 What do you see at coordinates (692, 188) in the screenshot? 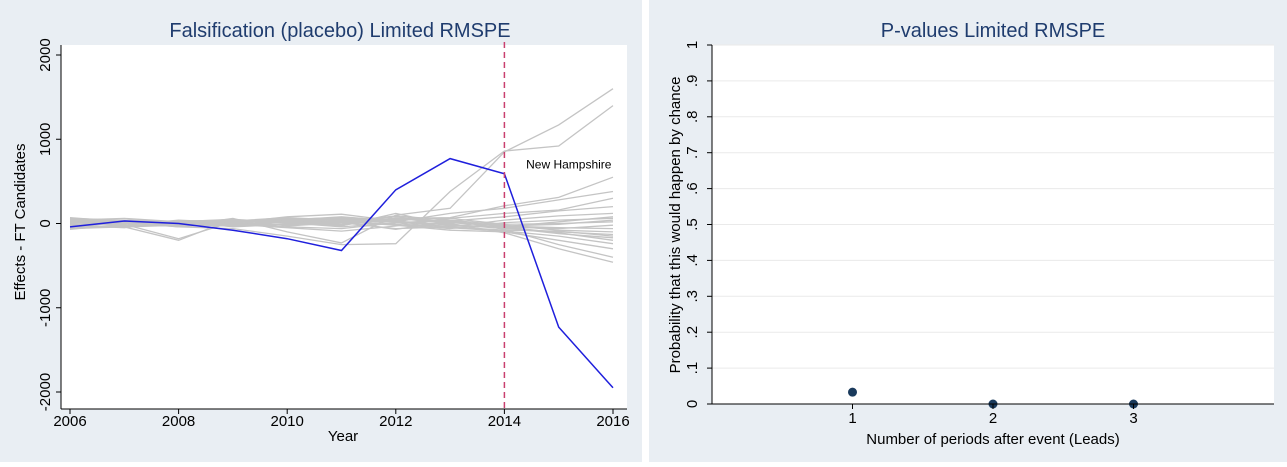
I see `pvalue-y-tick-label: .6` at bounding box center [692, 188].